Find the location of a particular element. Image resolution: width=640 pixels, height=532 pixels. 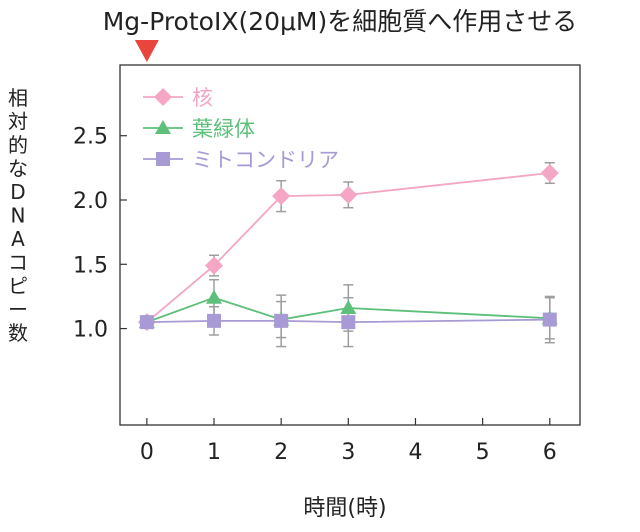

x-tick-label: 1 is located at coordinates (214, 452).